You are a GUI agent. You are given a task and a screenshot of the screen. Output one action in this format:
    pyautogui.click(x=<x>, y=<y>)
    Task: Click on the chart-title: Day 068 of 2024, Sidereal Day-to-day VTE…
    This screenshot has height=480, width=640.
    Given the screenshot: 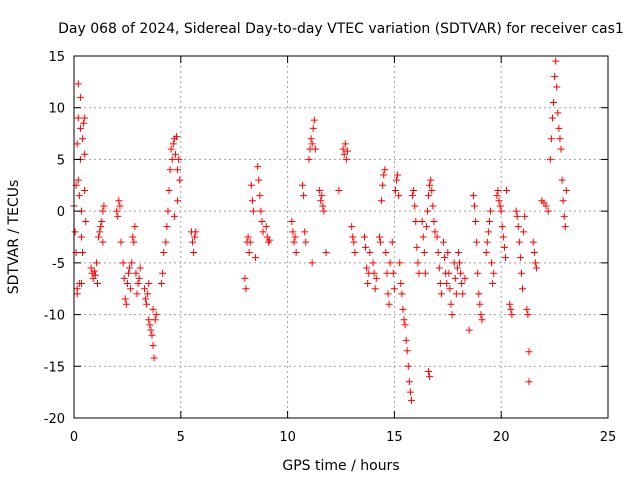 What is the action you would take?
    pyautogui.click(x=341, y=29)
    